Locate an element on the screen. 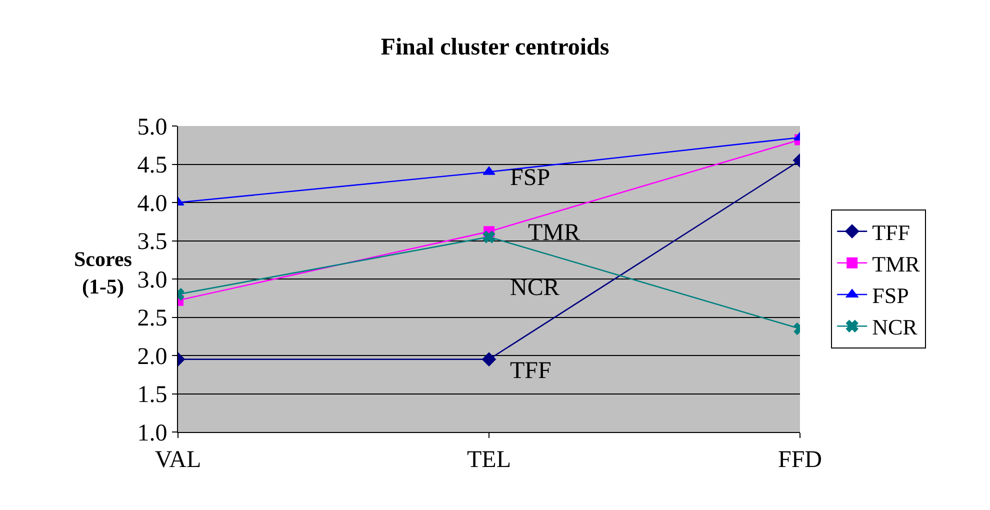 The image size is (990, 510). x-tick-label: TEL is located at coordinates (489, 459).